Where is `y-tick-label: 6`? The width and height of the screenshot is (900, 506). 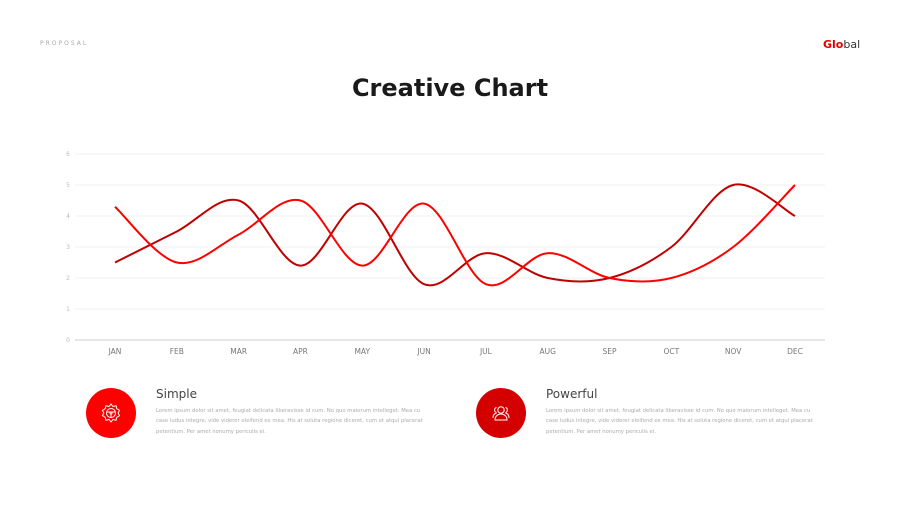
y-tick-label: 6 is located at coordinates (68, 154).